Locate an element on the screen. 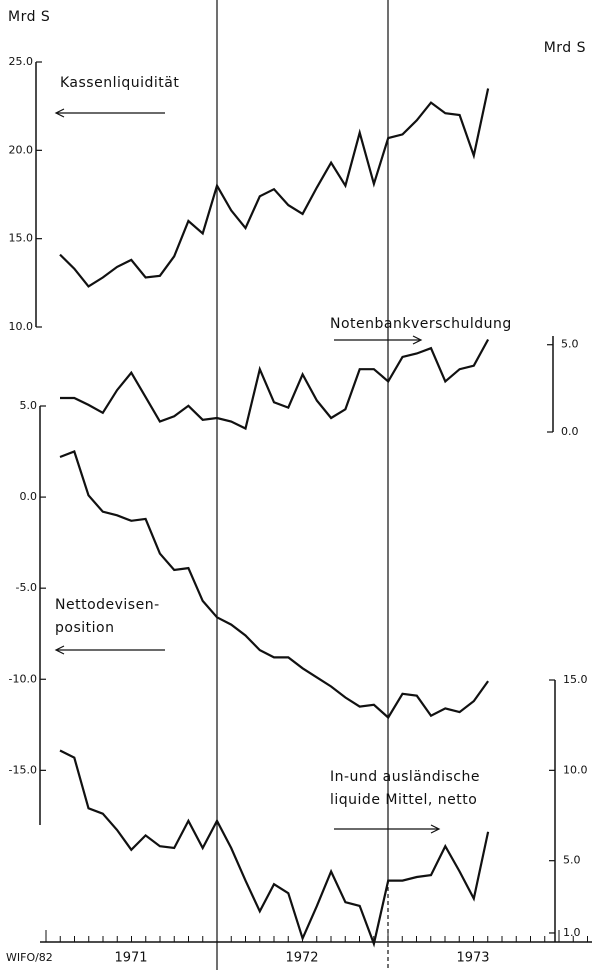  annotation: Nettodevisen- is located at coordinates (107, 605).